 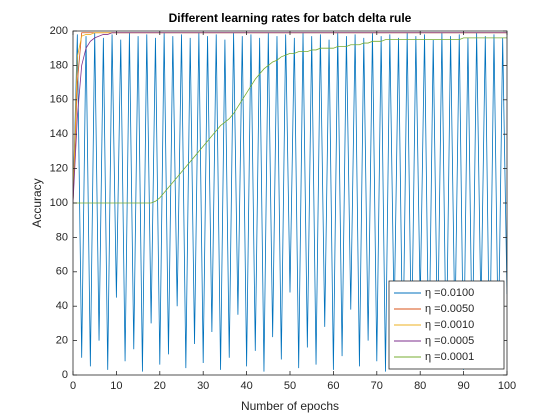 I want to click on y-tick-label: 60, so click(x=62, y=272).